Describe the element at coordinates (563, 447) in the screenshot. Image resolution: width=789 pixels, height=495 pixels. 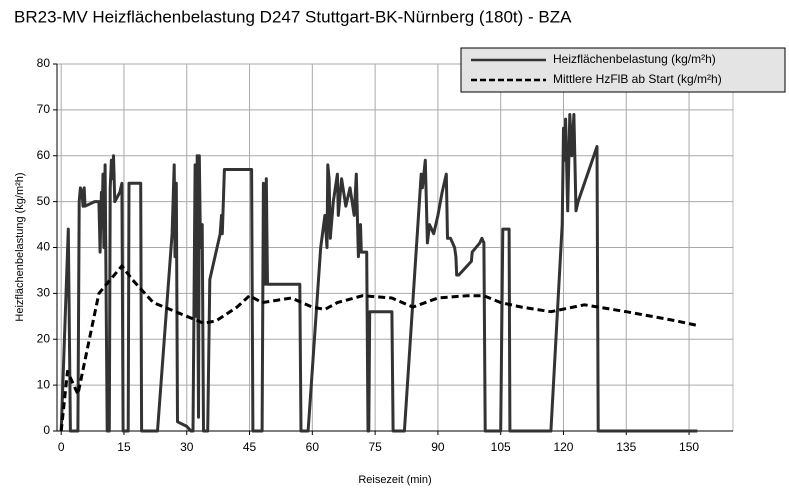
I see `x-tick-label: 120` at that location.